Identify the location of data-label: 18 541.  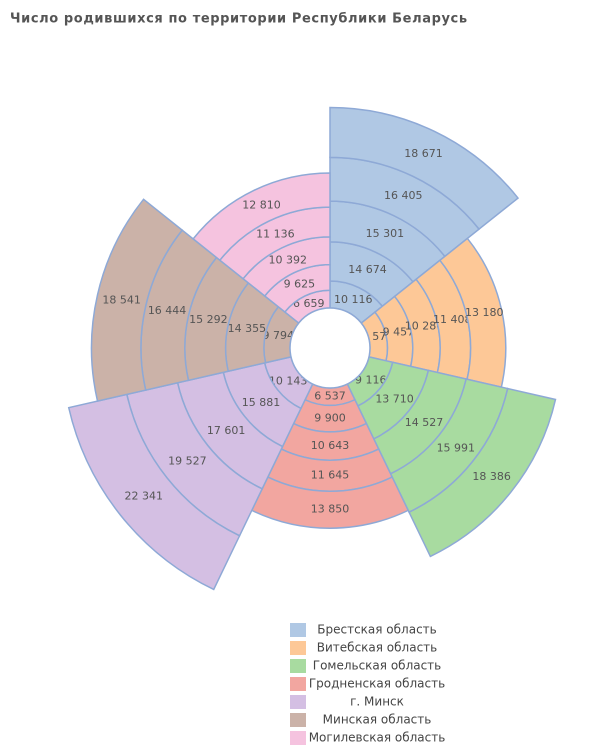
(121, 299).